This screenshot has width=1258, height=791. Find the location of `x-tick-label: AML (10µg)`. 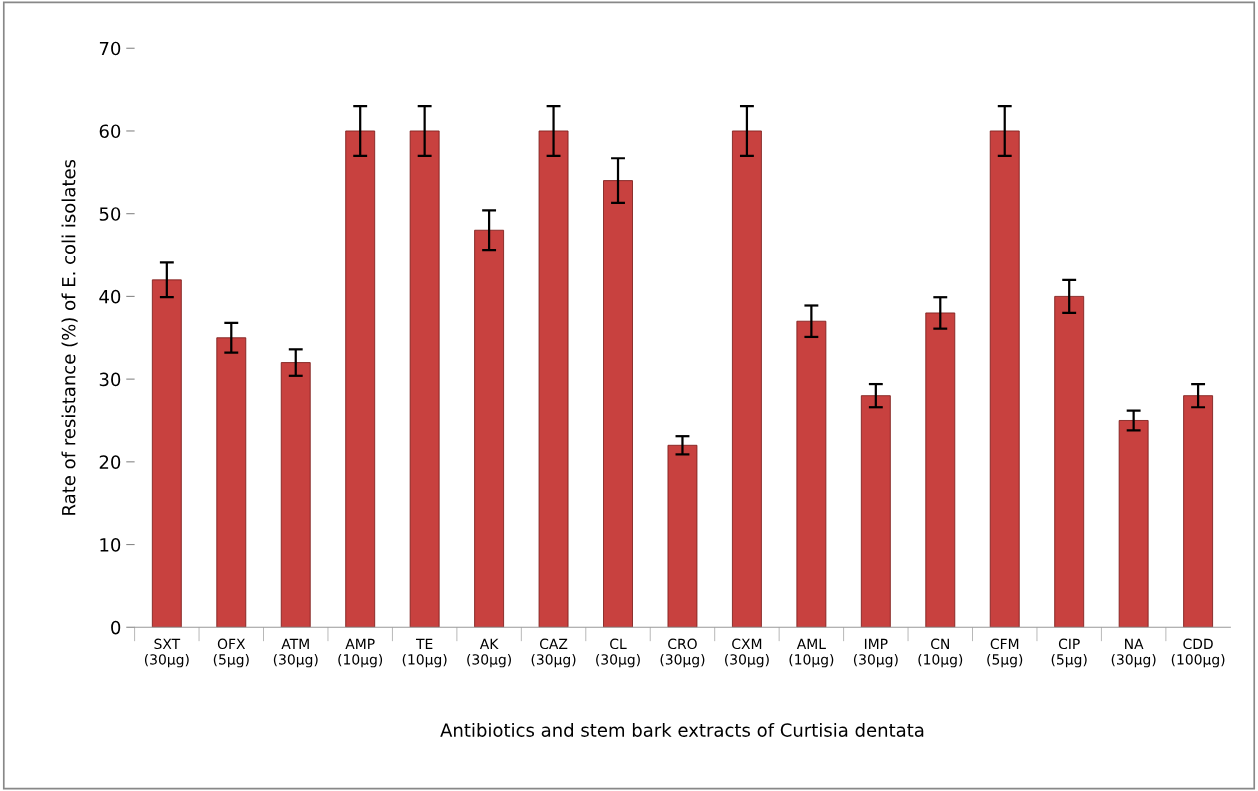

x-tick-label: AML (10µg) is located at coordinates (811, 653).